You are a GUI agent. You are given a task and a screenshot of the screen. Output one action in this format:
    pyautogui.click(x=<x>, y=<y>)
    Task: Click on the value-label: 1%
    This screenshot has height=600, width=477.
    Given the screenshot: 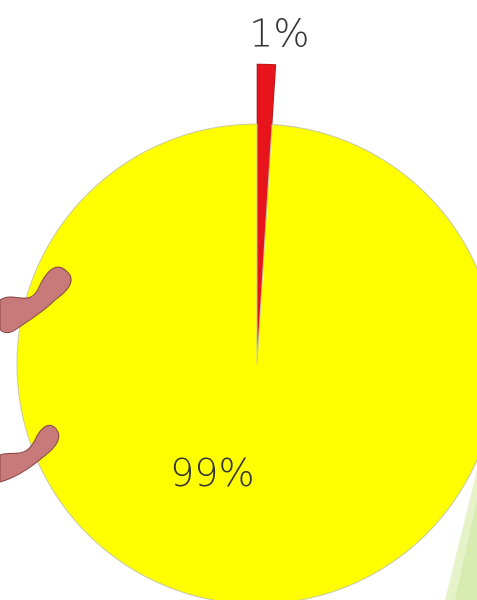 What is the action you would take?
    pyautogui.click(x=279, y=34)
    